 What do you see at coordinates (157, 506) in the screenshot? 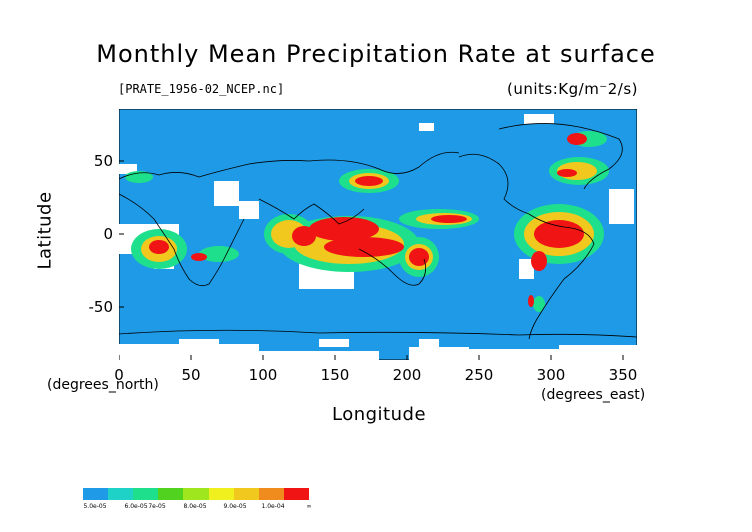
I see `colorbar-label: 7e-05` at bounding box center [157, 506].